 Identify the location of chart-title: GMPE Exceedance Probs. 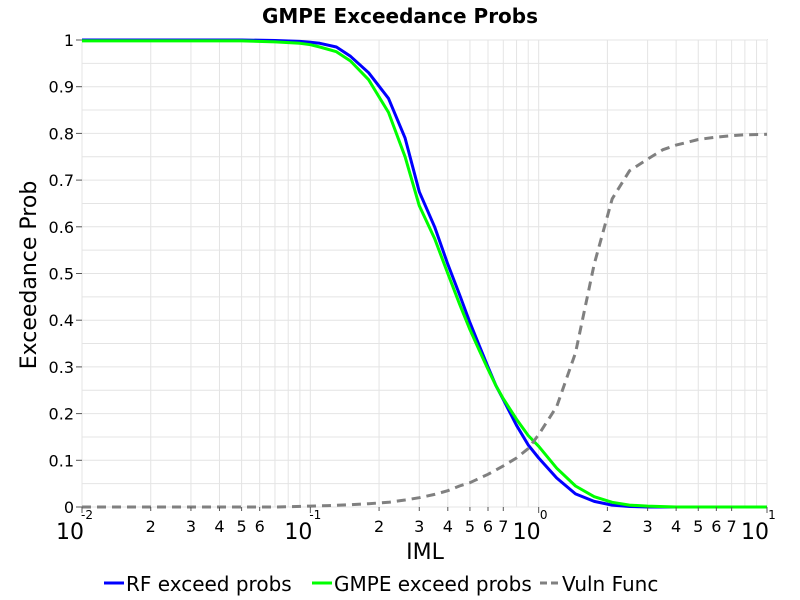
(400, 16).